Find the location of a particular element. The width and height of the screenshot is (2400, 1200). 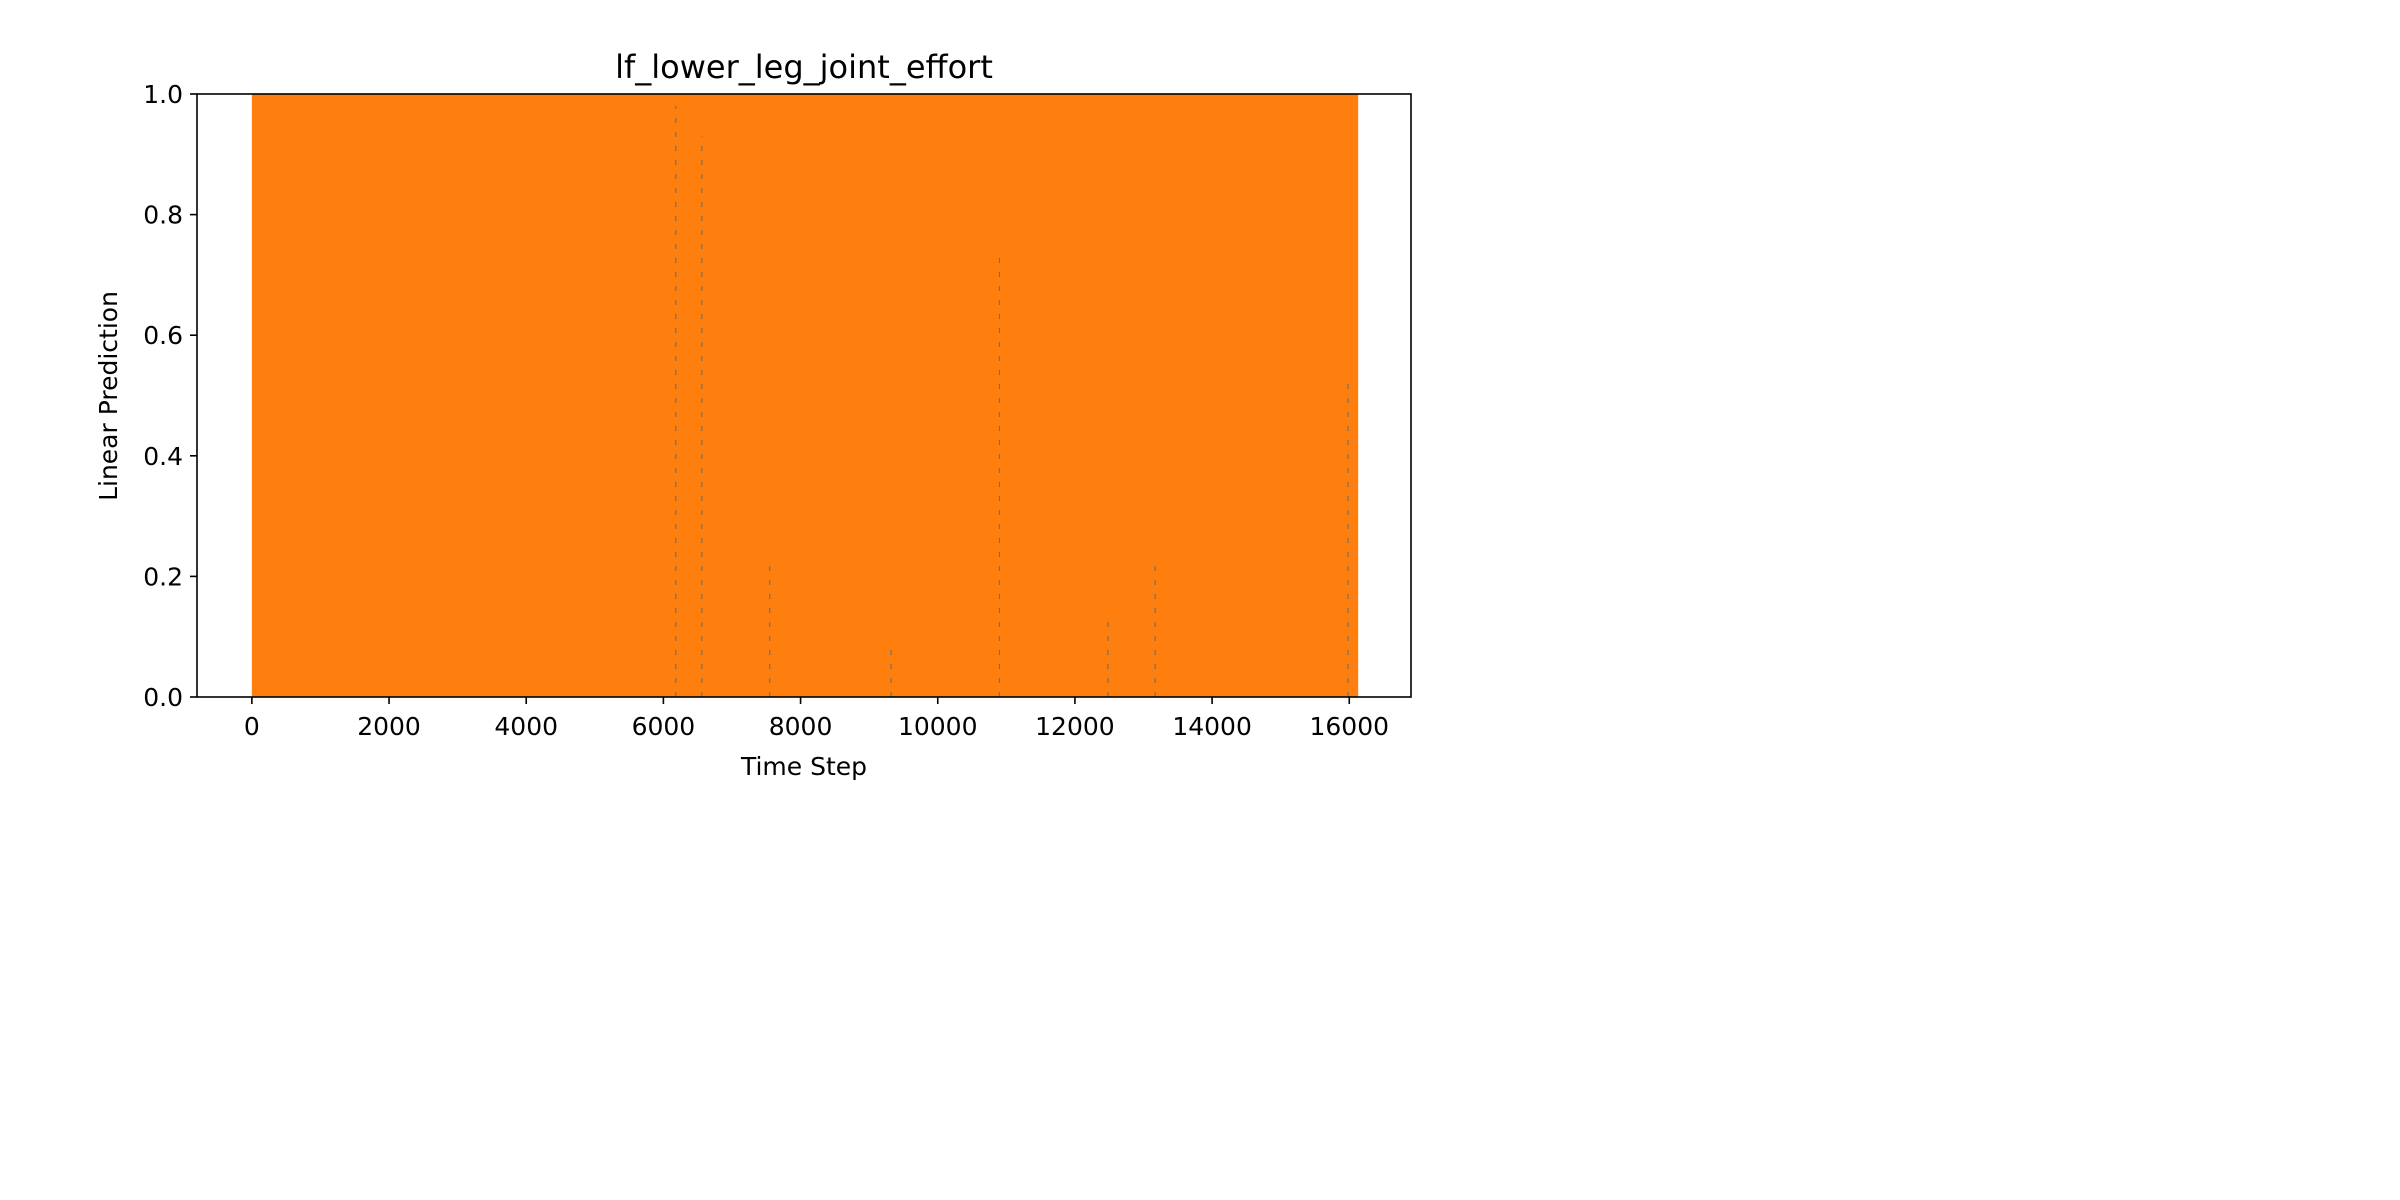

x-tick-label: 10000 is located at coordinates (938, 726).